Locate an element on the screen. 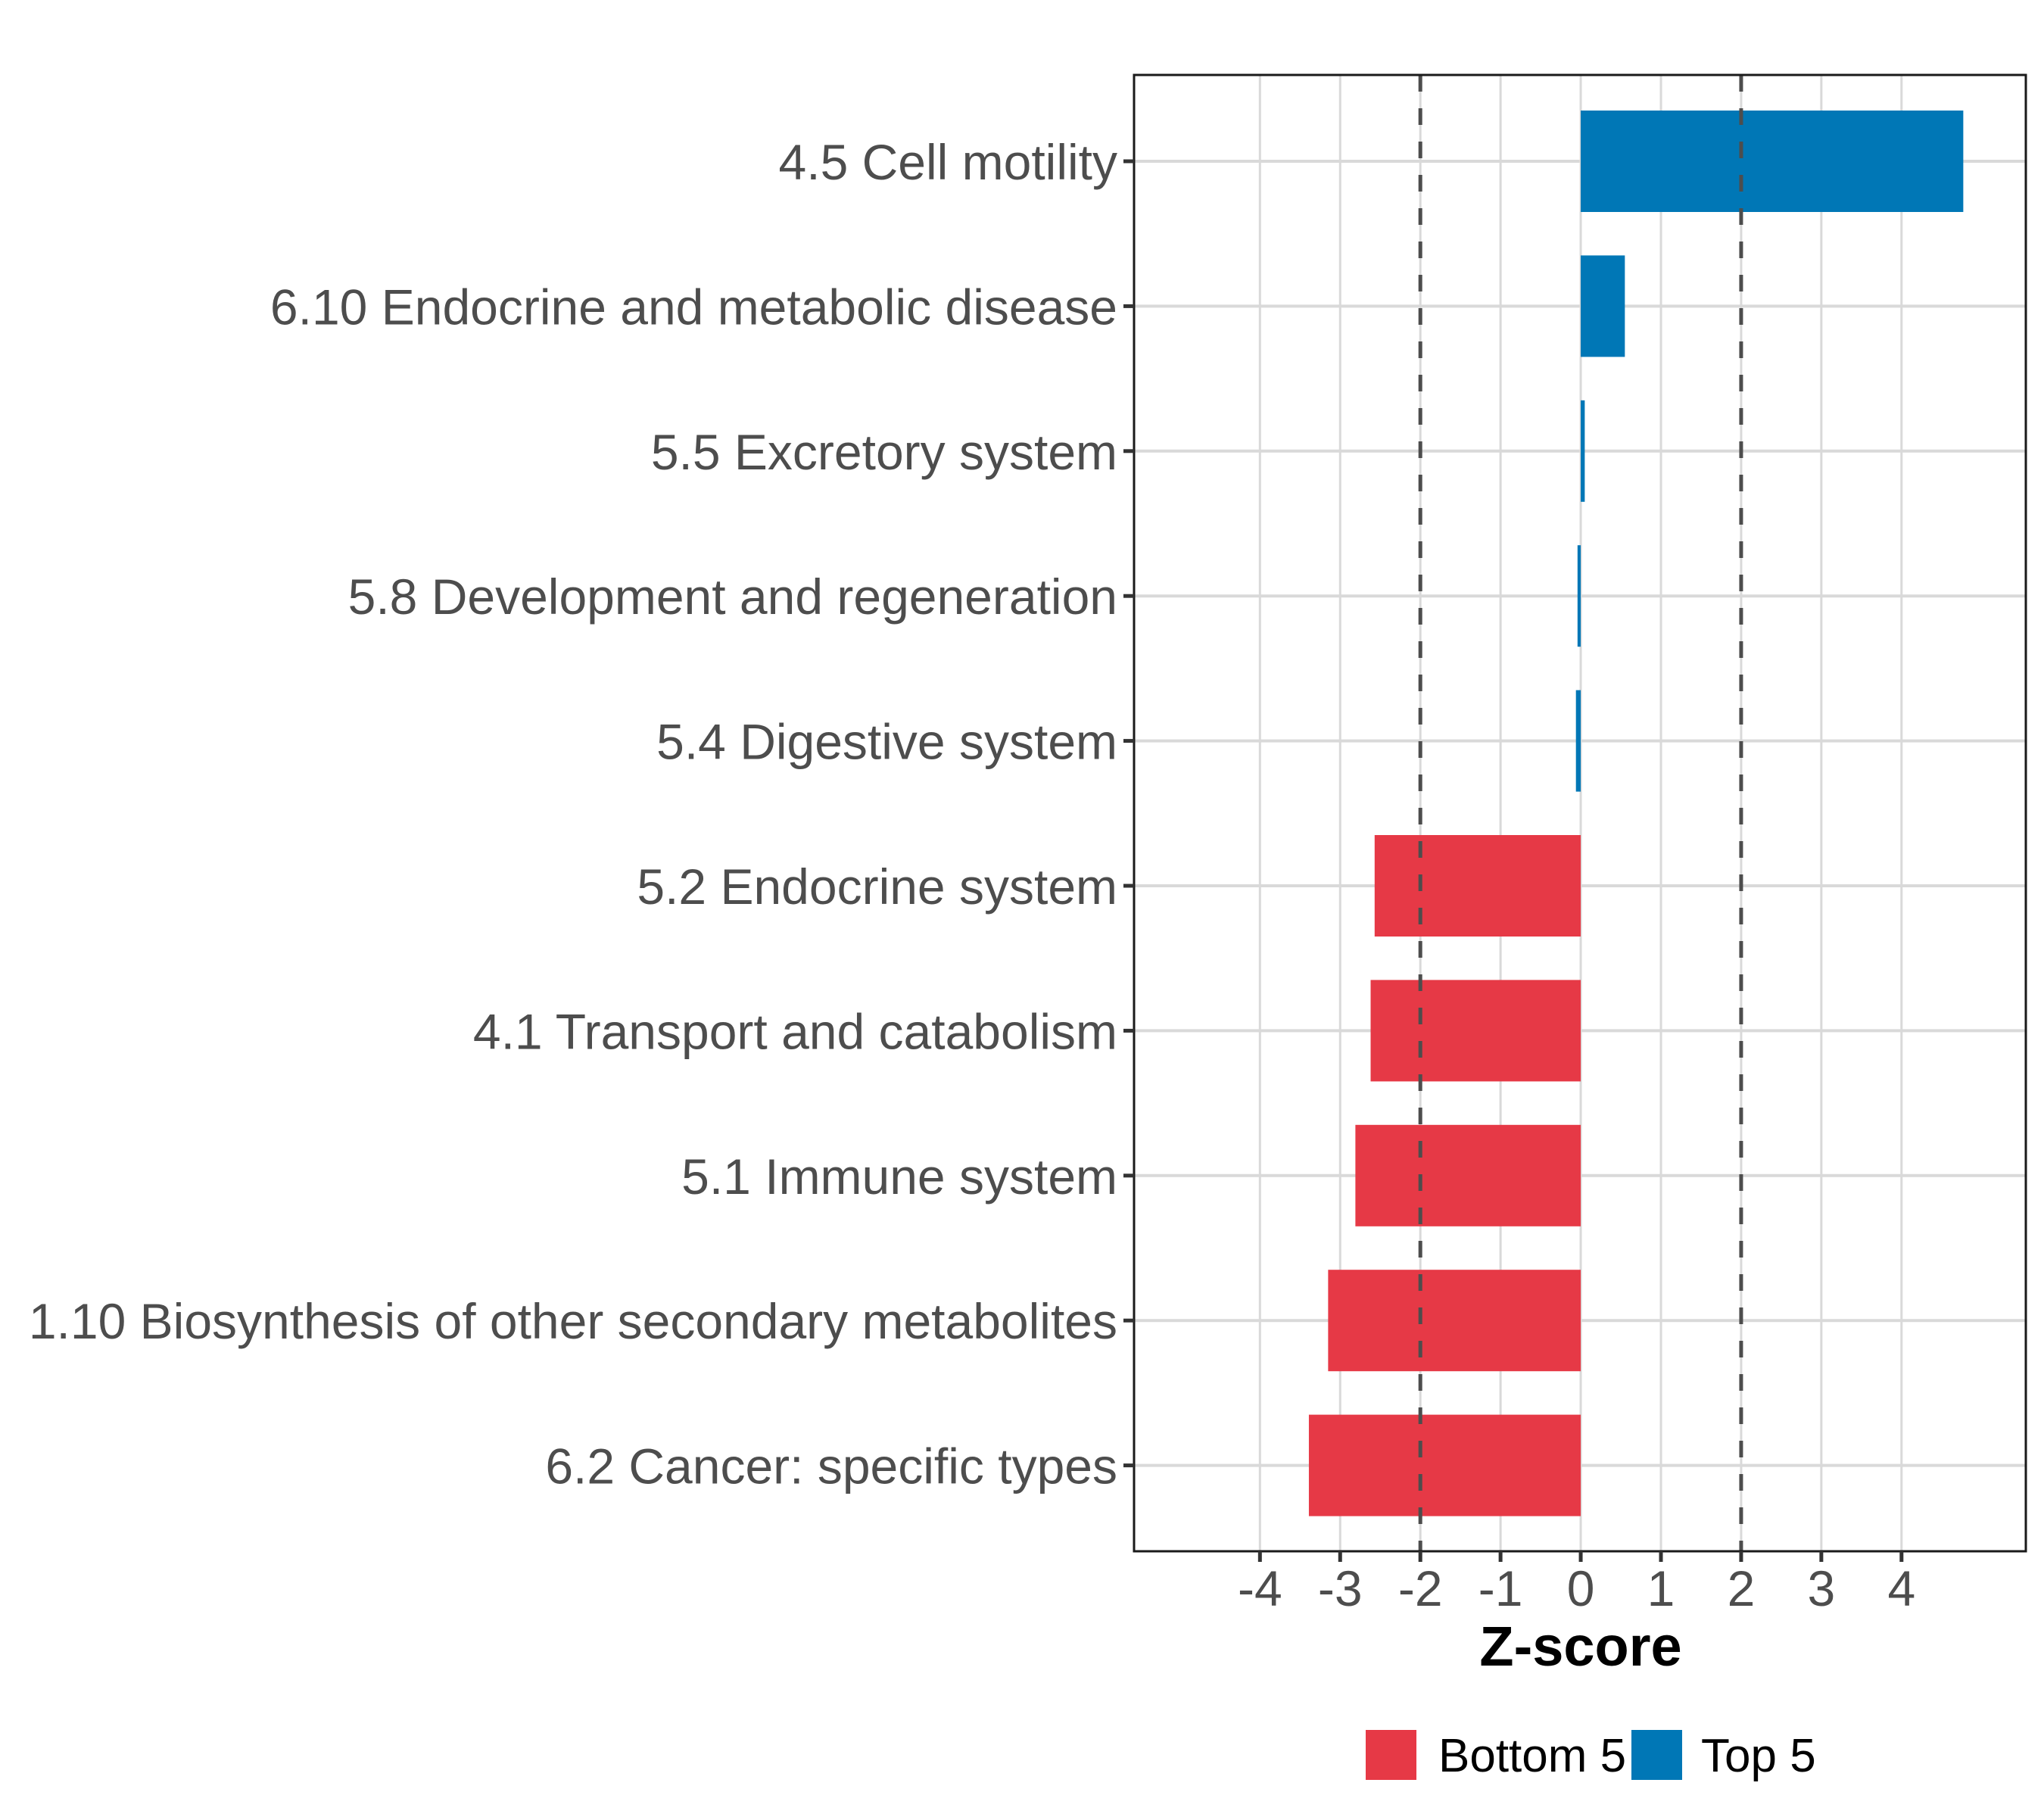 This screenshot has width=2044, height=1817. legend: Bottom 5 Top 5 is located at coordinates (1591, 1756).